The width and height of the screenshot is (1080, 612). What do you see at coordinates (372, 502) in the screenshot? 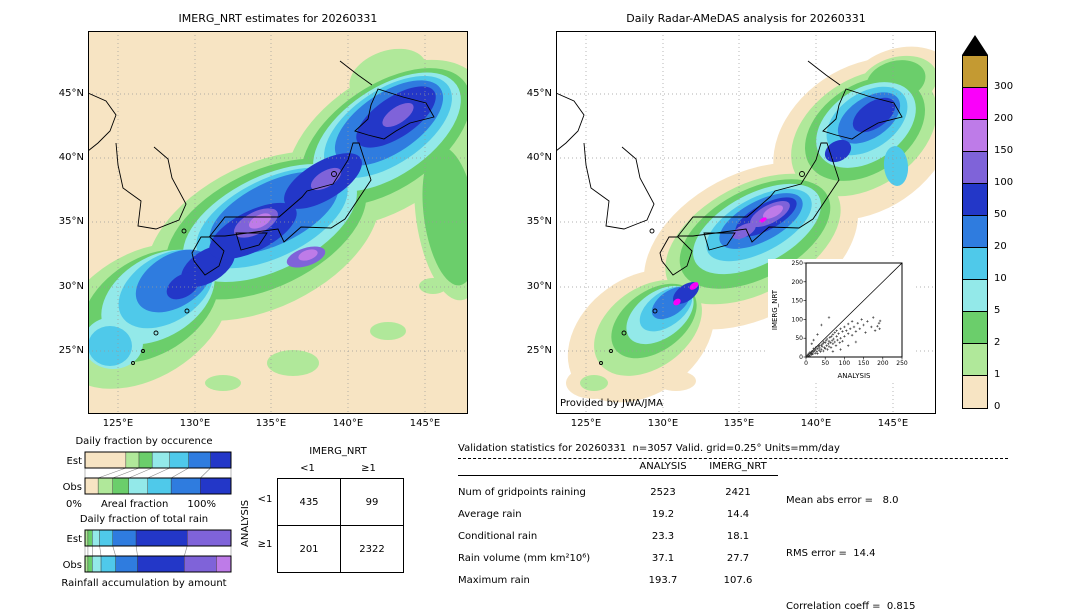
I see `contingency-cell: 99` at bounding box center [372, 502].